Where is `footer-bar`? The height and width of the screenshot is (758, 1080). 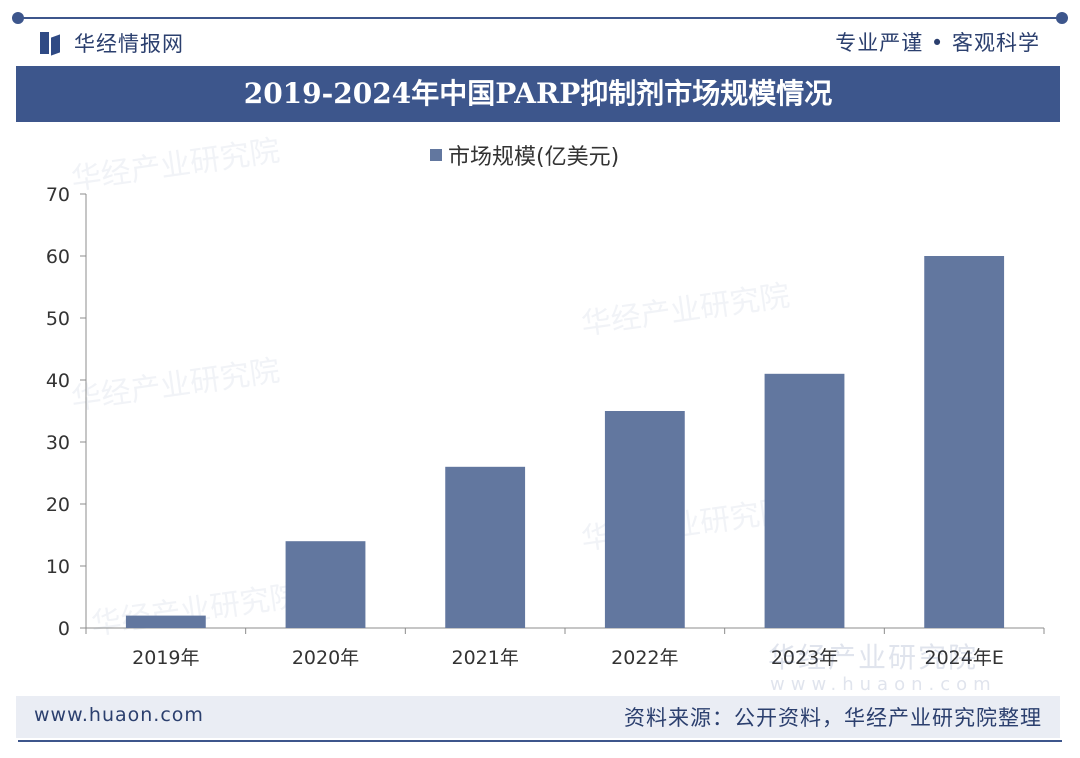 footer-bar is located at coordinates (538, 717).